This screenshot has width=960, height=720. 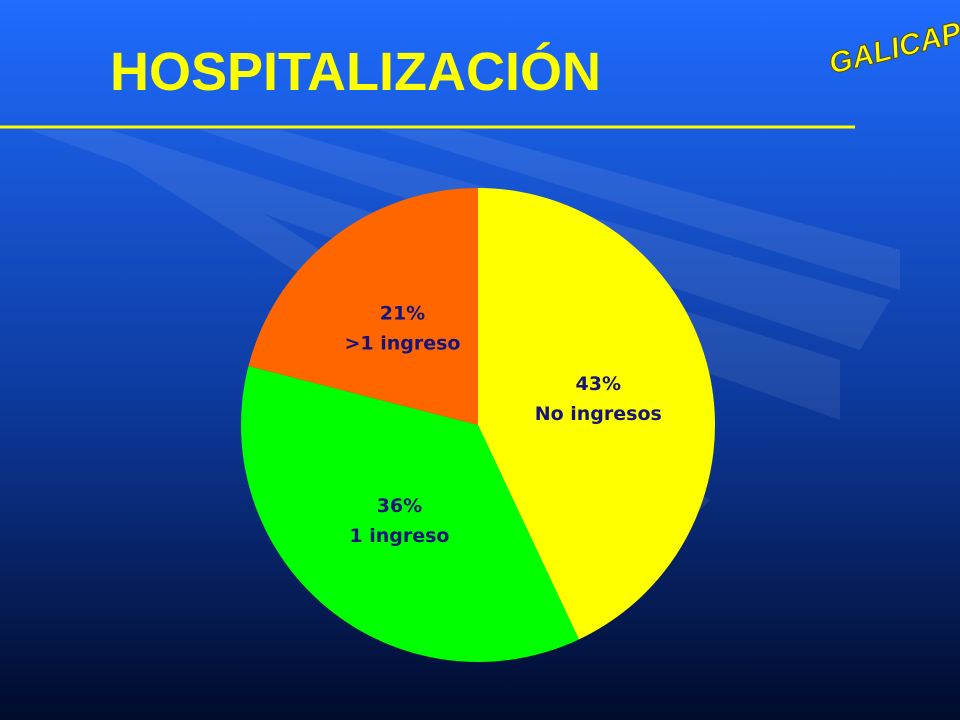 I want to click on slice-value-label: 21%, so click(x=402, y=314).